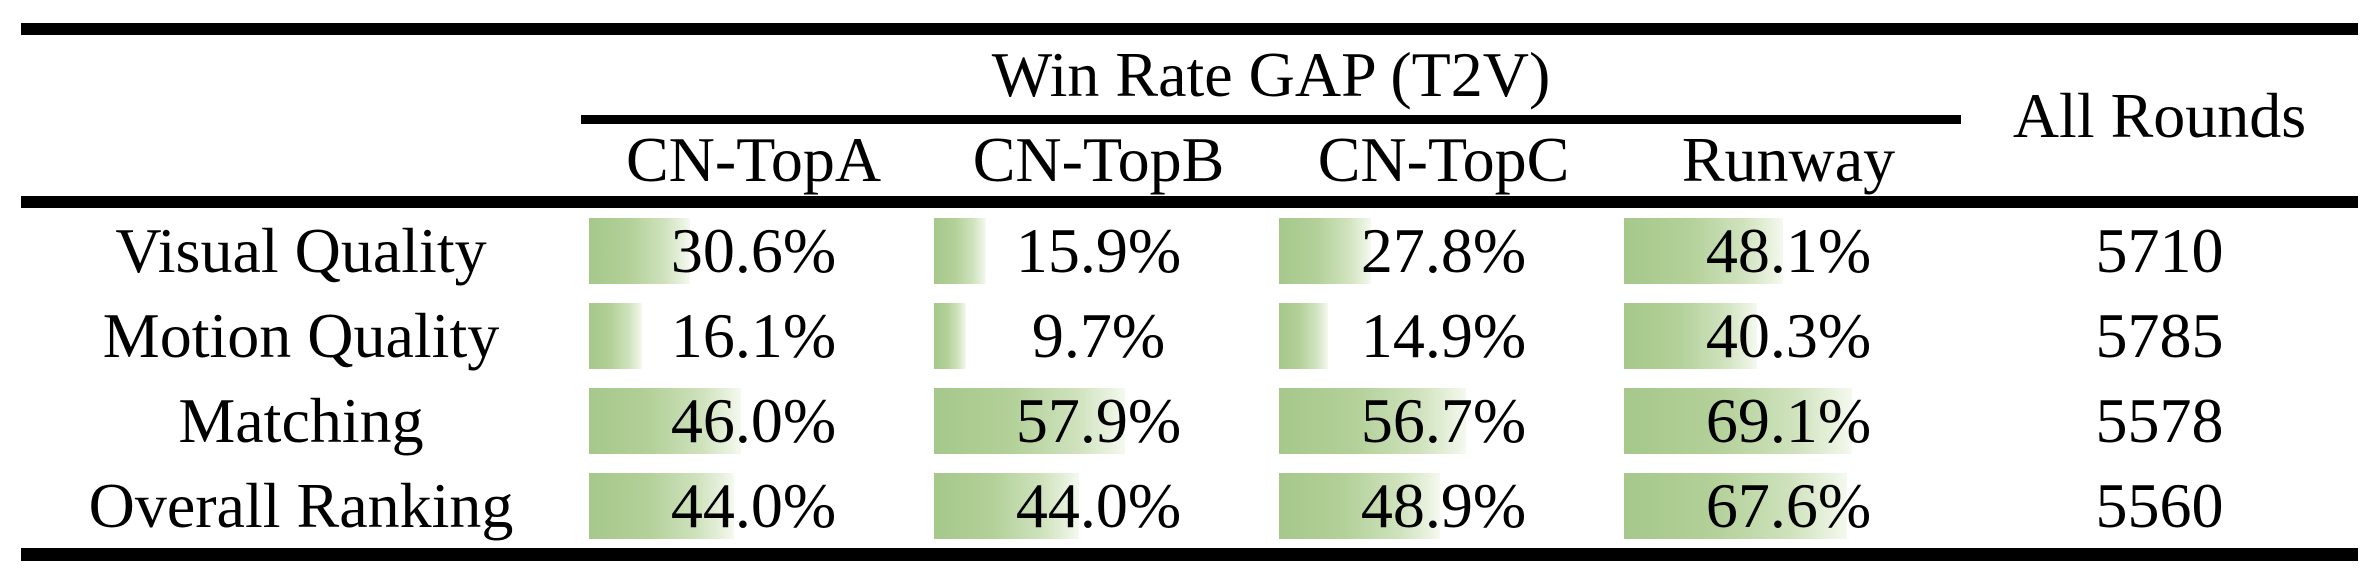  I want to click on value-cell: 27.8%, so click(1443, 250).